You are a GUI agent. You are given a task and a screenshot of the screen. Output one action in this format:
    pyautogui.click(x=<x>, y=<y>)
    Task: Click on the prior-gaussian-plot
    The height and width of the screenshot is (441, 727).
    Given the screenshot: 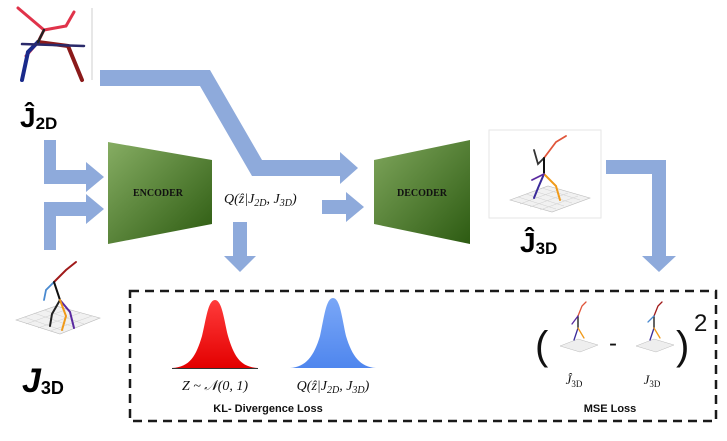 What is the action you would take?
    pyautogui.click(x=215, y=334)
    